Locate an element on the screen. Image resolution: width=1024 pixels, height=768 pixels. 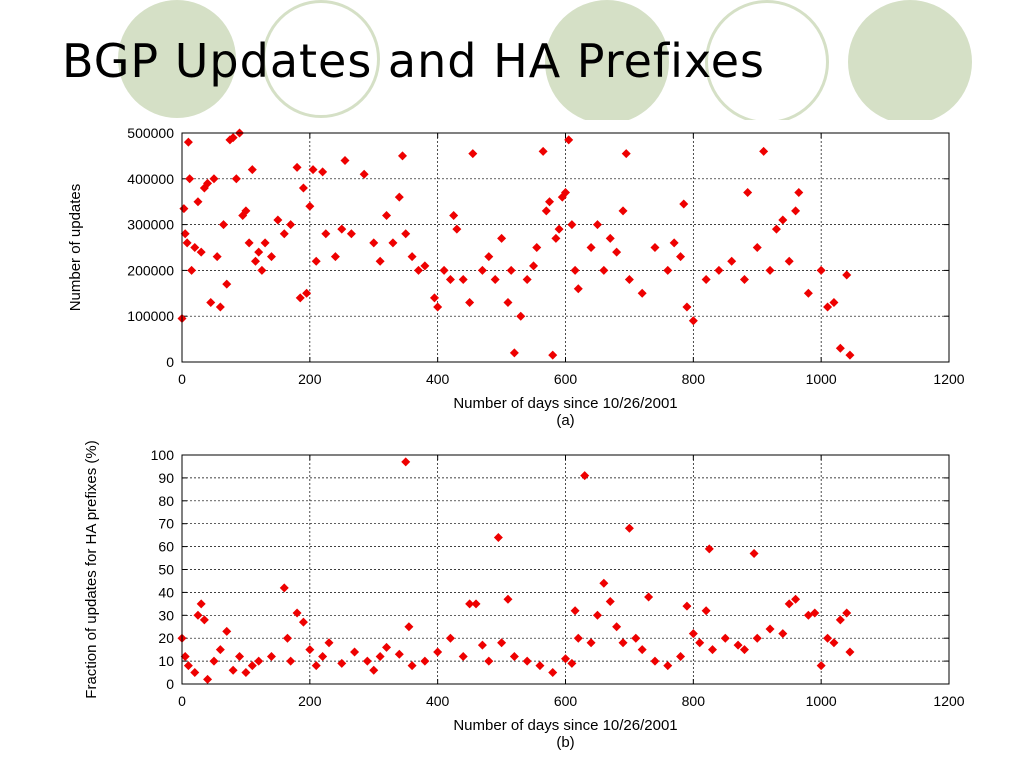
chart-caption: (a) is located at coordinates (565, 420).